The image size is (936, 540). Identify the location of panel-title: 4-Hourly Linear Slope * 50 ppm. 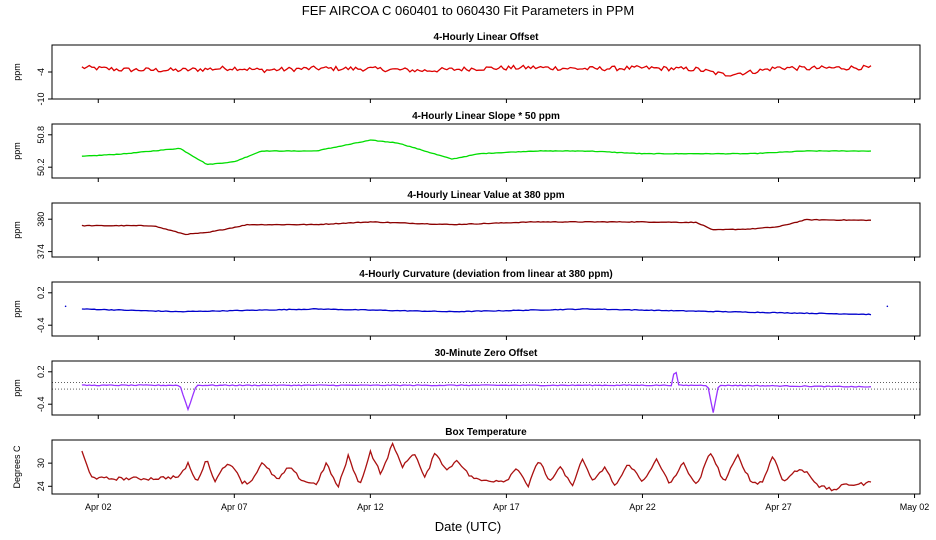
(486, 116).